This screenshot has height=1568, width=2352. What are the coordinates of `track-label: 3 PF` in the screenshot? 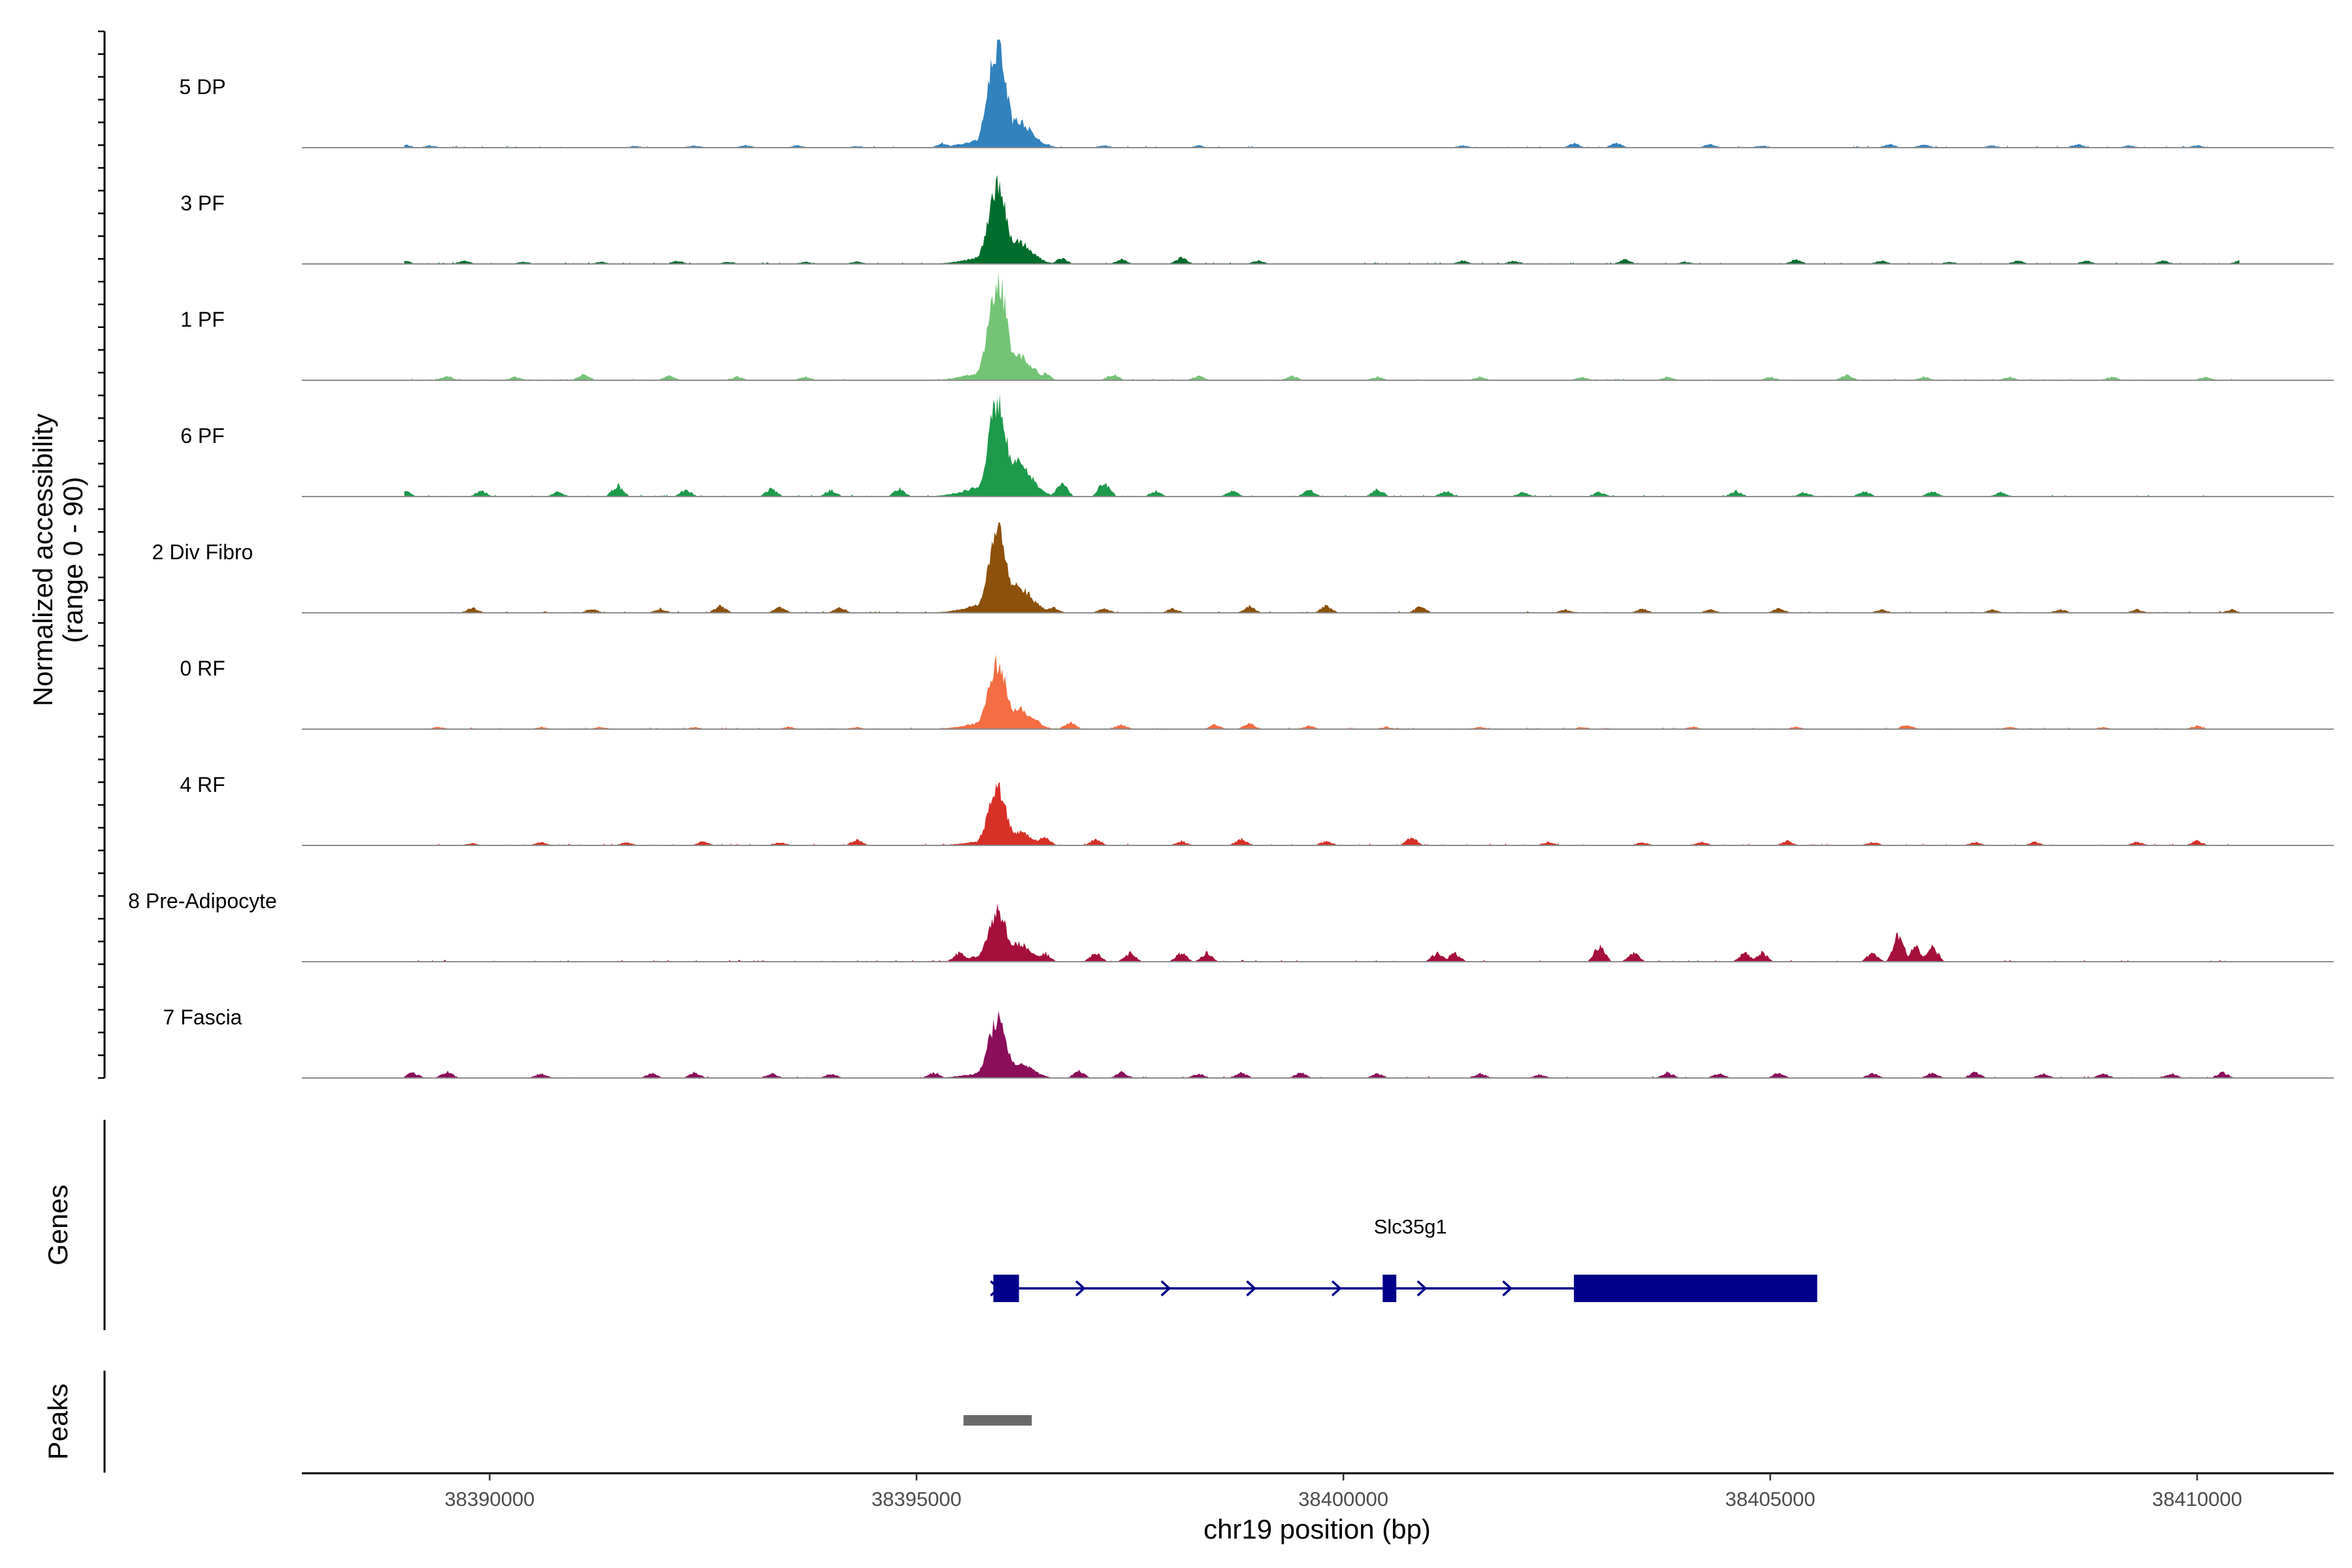 It's located at (202, 203).